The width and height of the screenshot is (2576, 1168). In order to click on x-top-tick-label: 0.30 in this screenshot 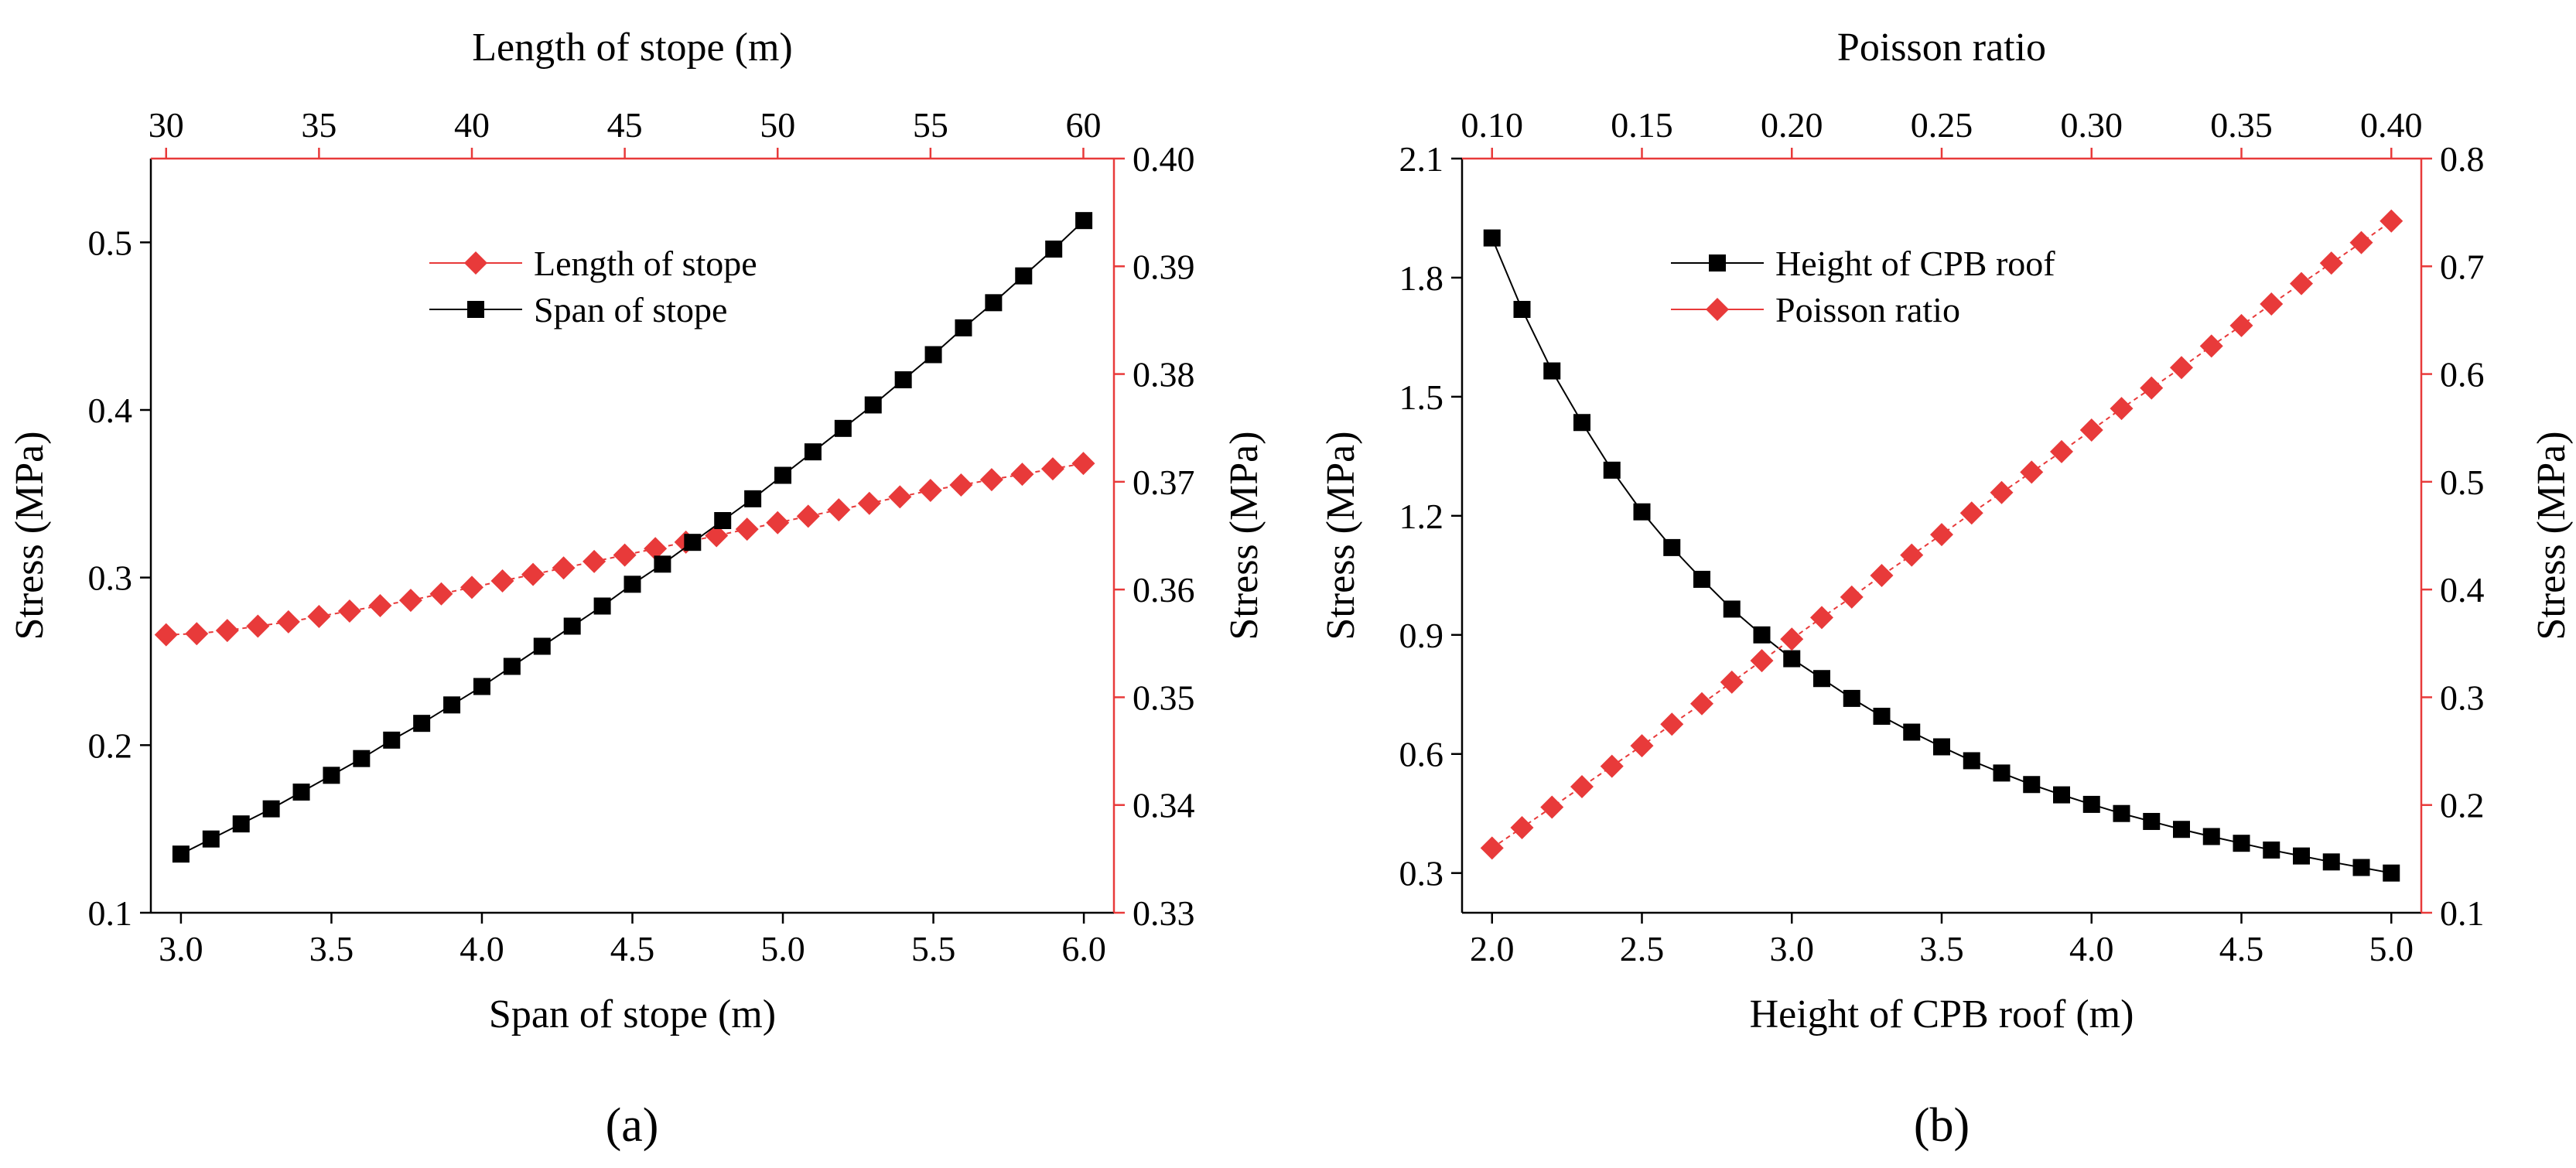, I will do `click(2092, 125)`.